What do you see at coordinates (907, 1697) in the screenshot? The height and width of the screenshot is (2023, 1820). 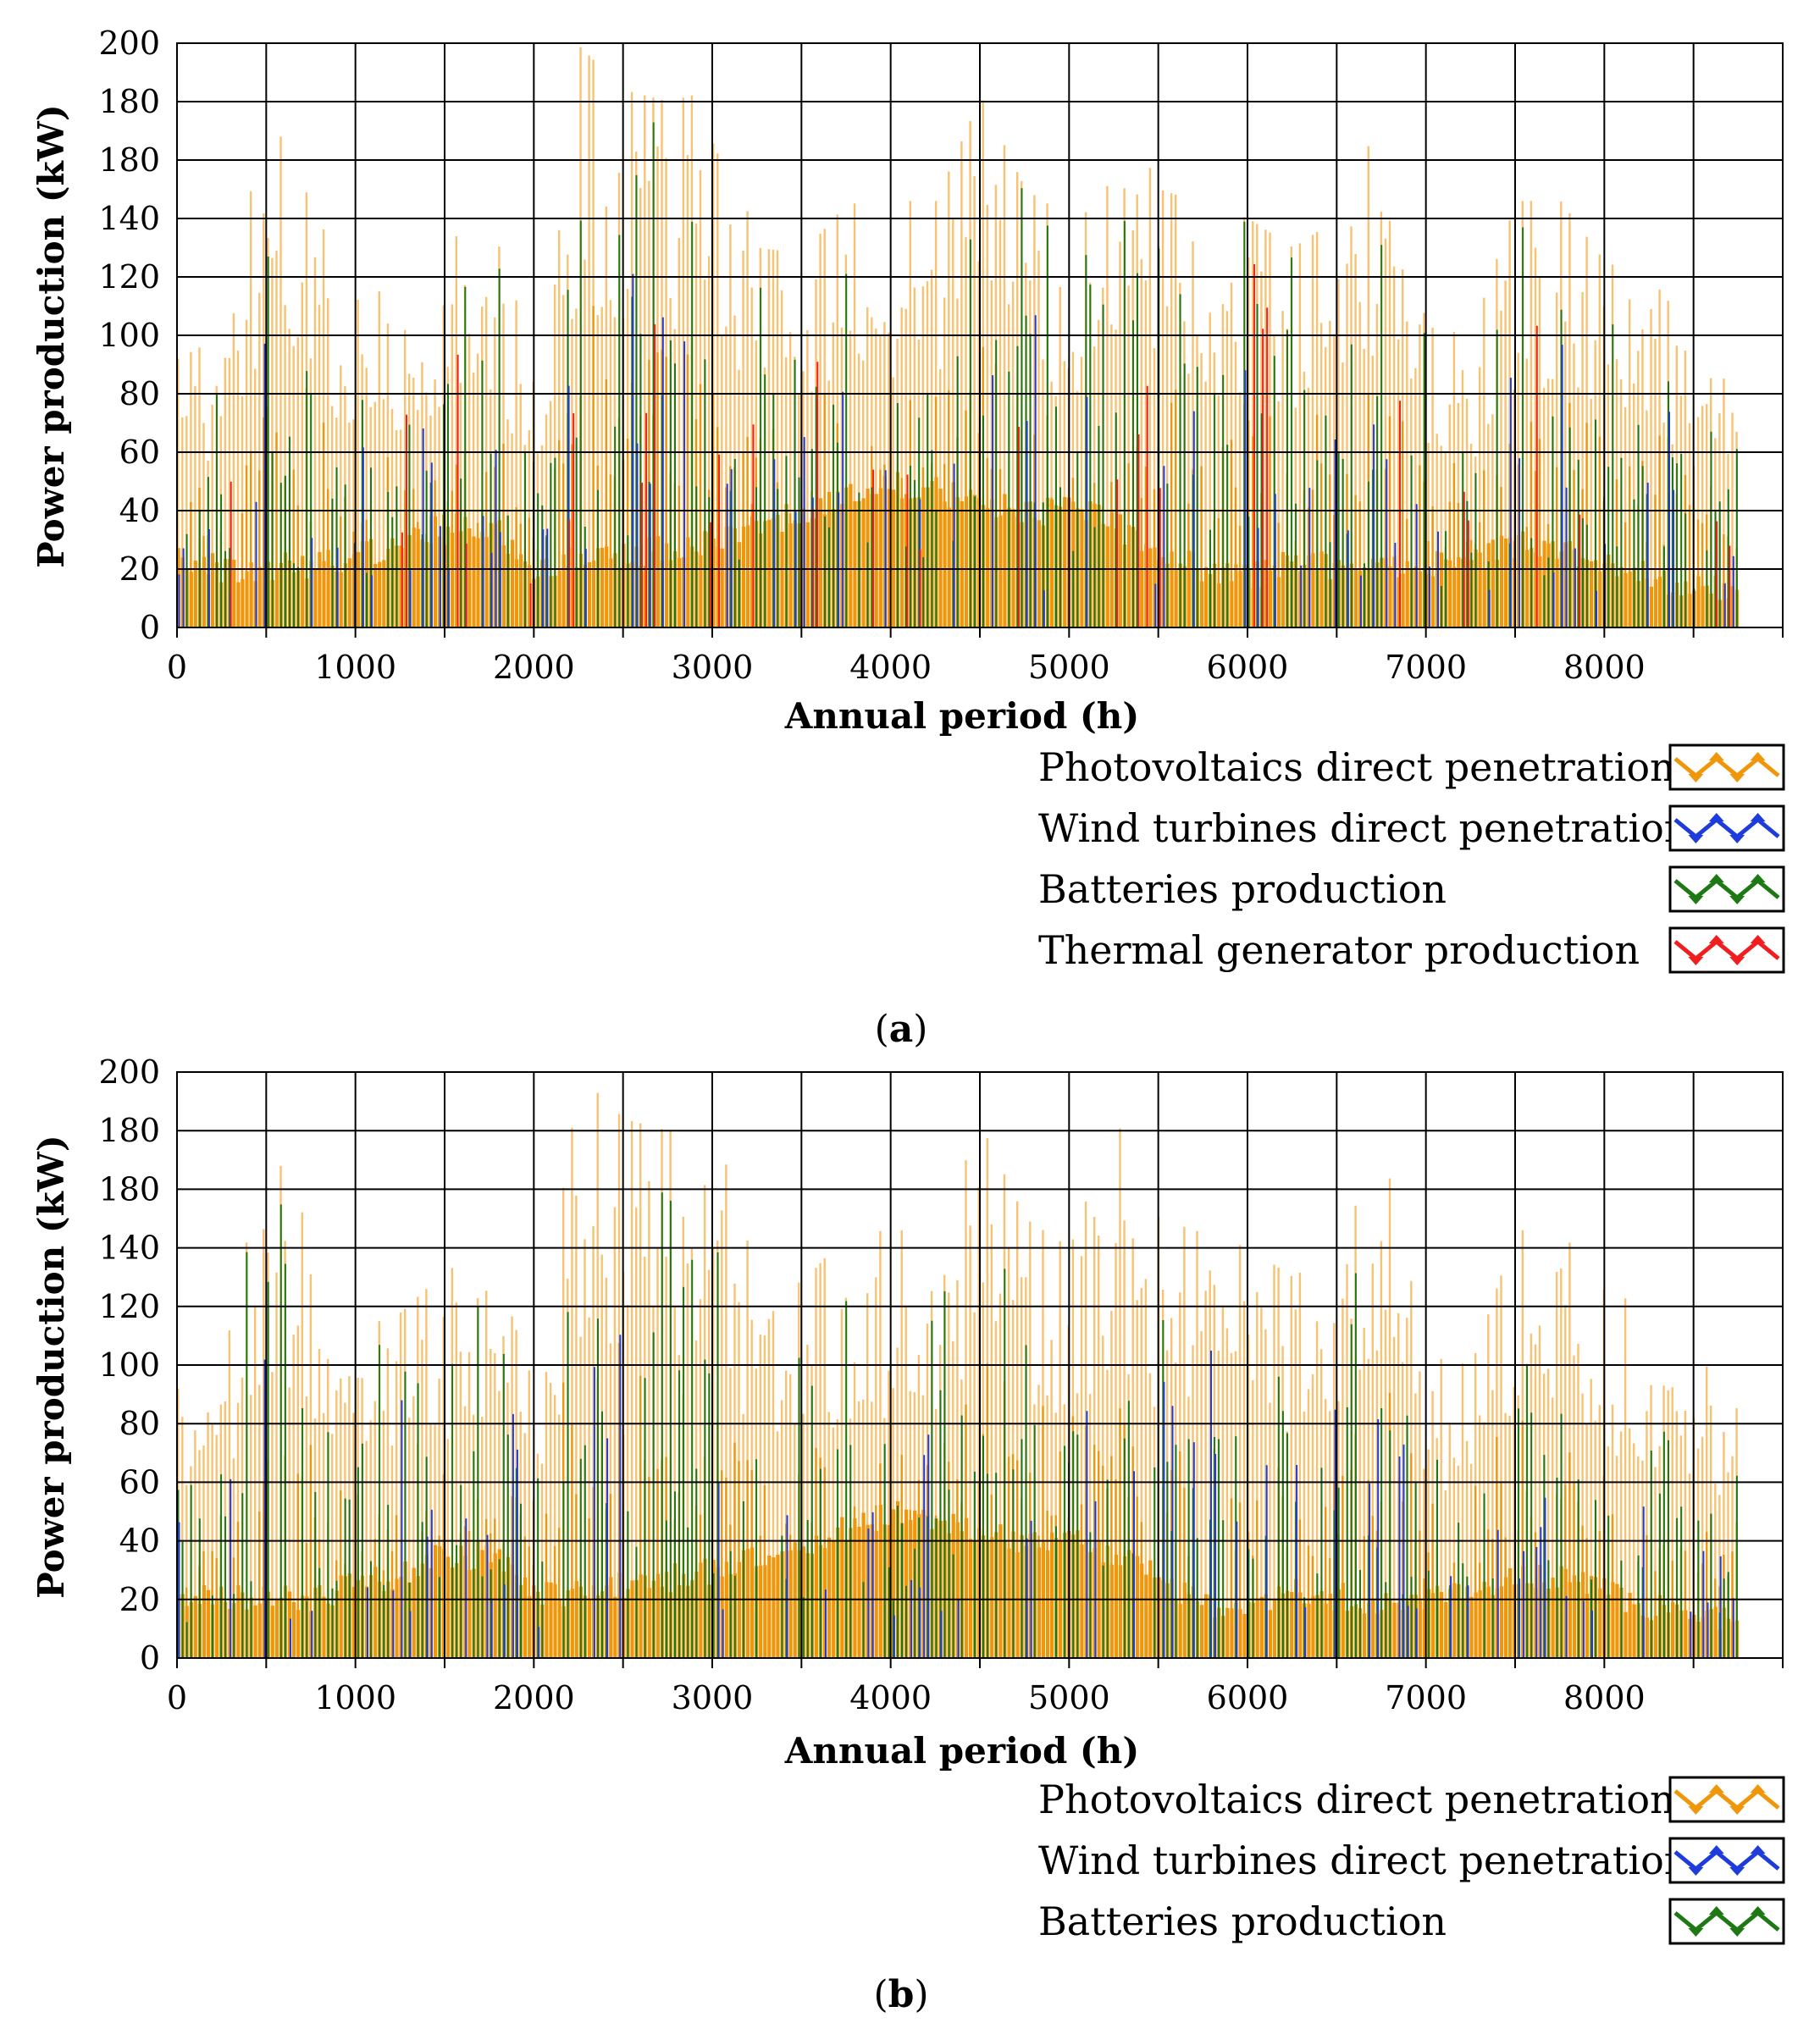 I see `x-tick-labels-b: 0 1000 2000 3000 4000 5000 6000 7000 8000` at bounding box center [907, 1697].